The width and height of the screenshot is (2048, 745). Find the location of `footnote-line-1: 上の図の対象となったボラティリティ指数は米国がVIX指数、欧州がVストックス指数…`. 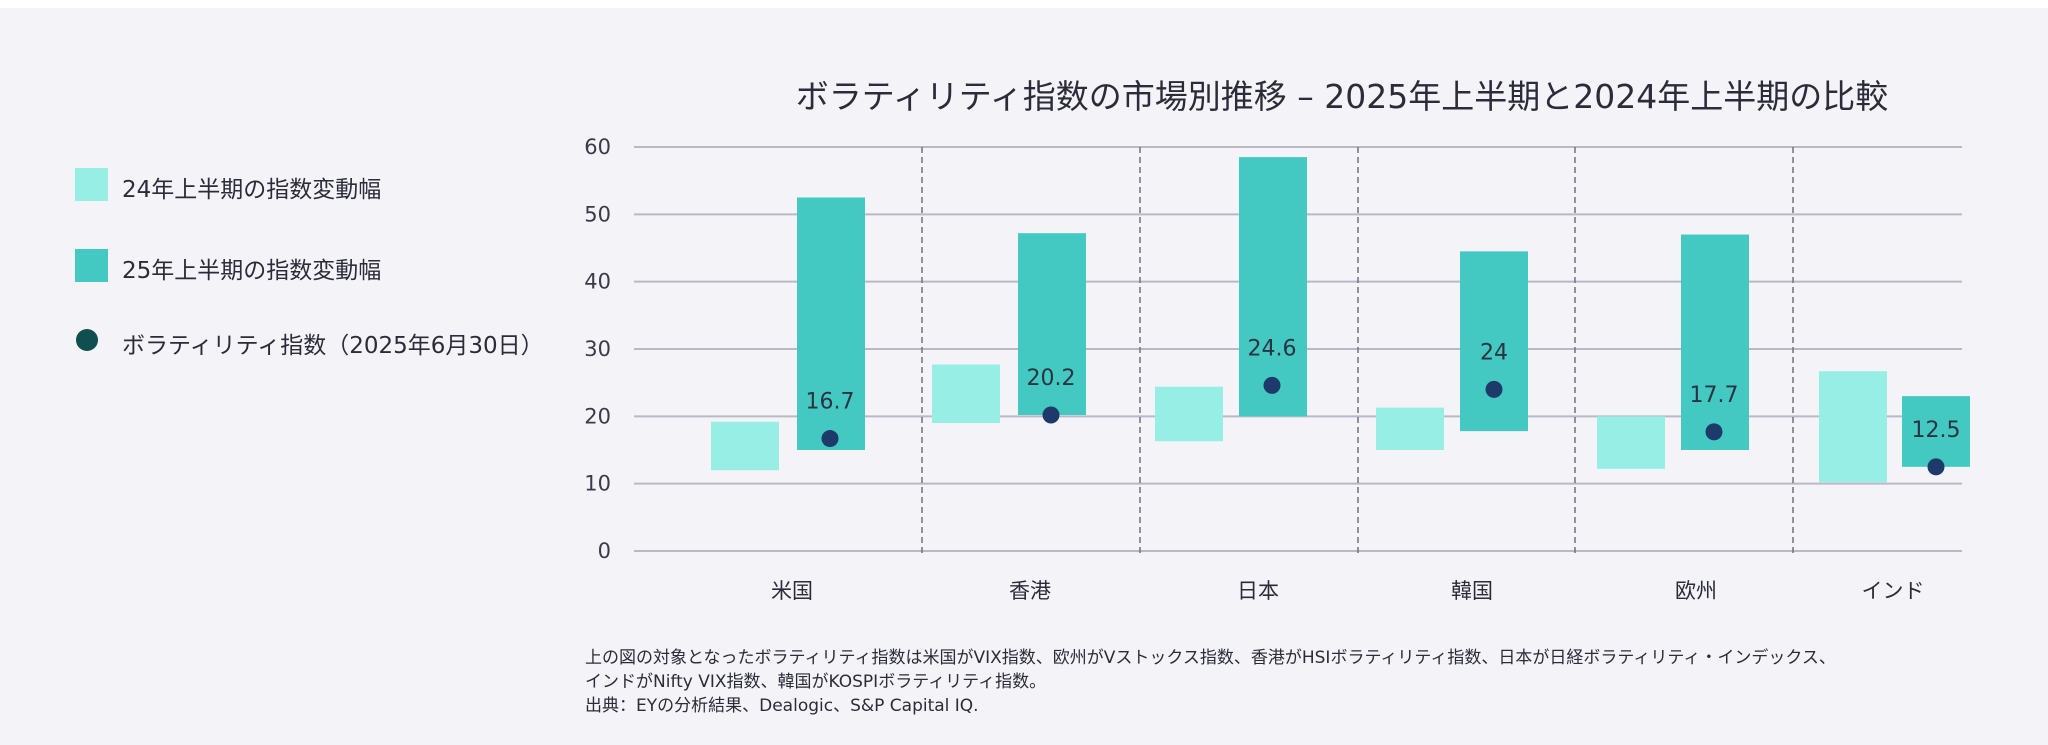

footnote-line-1: 上の図の対象となったボラティリティ指数は米国がVIX指数、欧州がVストックス指数… is located at coordinates (1210, 658).